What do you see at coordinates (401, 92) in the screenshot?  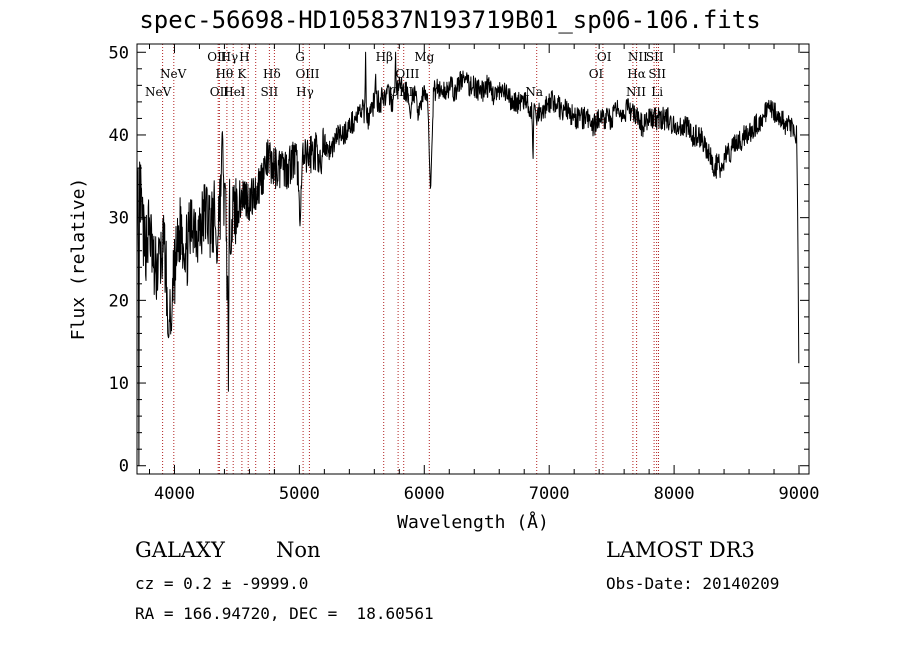 I see `emission-line-label-16: OIII` at bounding box center [401, 92].